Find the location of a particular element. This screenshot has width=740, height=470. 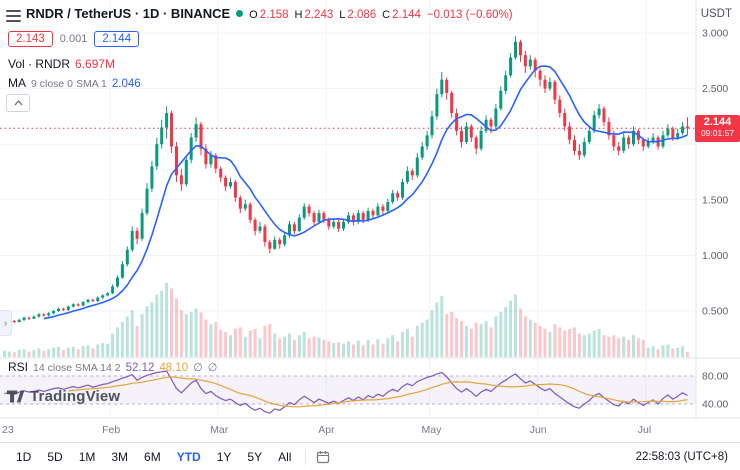

high-value: 2.243 is located at coordinates (319, 14).